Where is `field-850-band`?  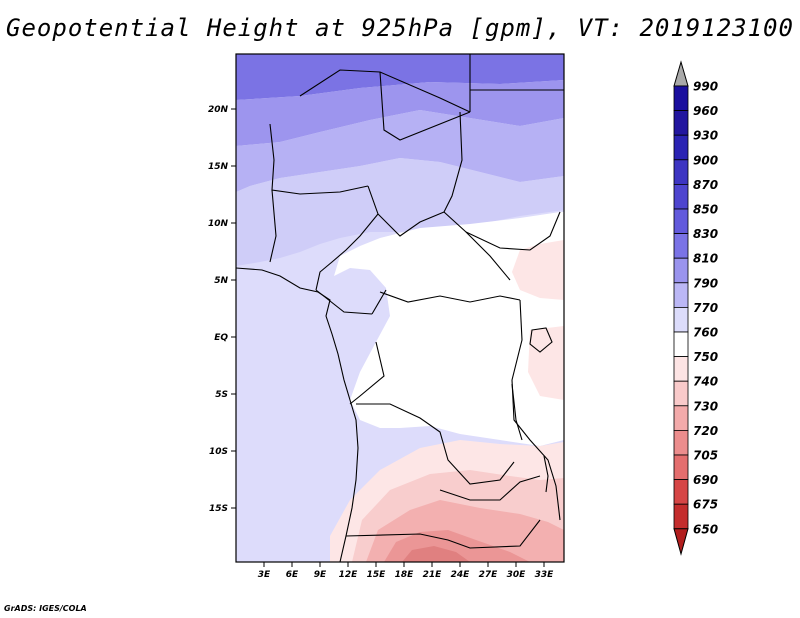 field-850-band is located at coordinates (400, 77).